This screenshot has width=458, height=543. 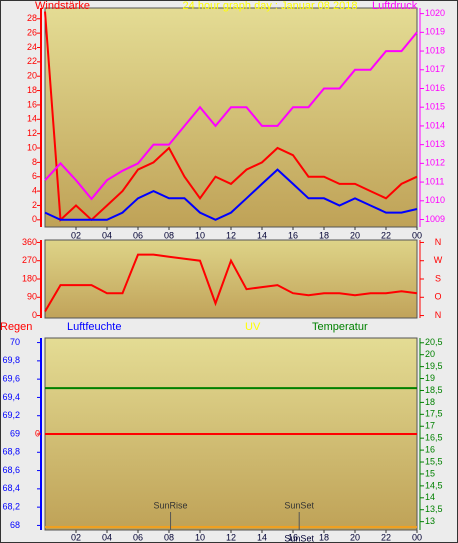 What do you see at coordinates (435, 125) in the screenshot?
I see `tick-label: 1014` at bounding box center [435, 125].